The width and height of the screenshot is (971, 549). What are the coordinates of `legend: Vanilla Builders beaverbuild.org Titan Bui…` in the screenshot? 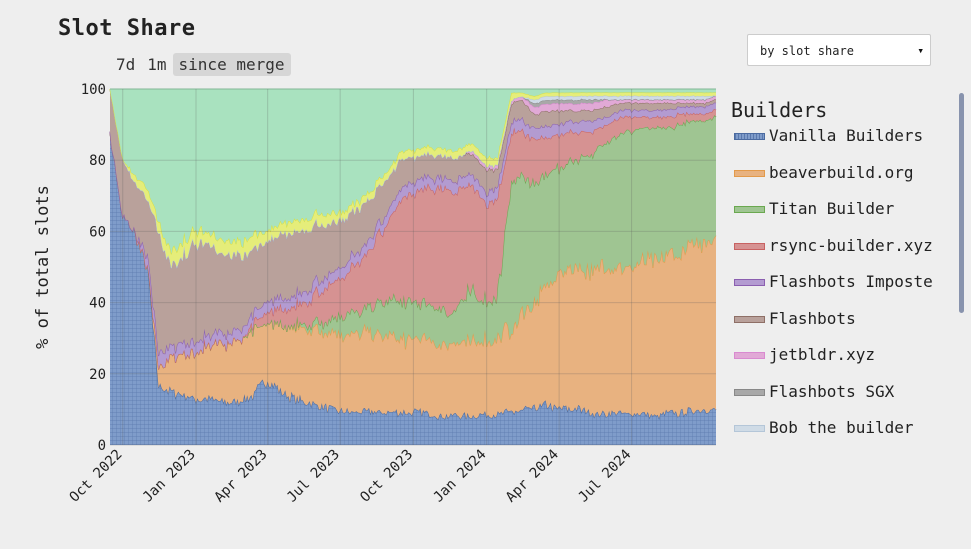 It's located at (833, 285).